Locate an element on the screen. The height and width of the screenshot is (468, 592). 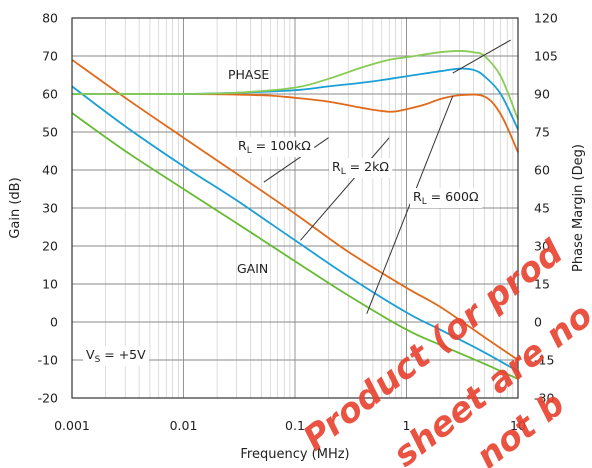
y2-axis-title: Phase Margin (Deg) is located at coordinates (578, 208).